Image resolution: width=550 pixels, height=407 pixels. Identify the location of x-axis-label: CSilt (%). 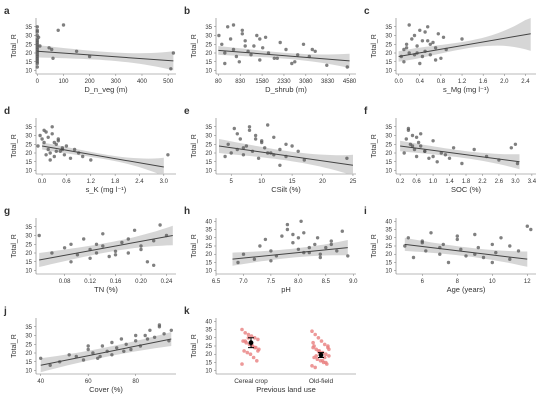
(286, 189).